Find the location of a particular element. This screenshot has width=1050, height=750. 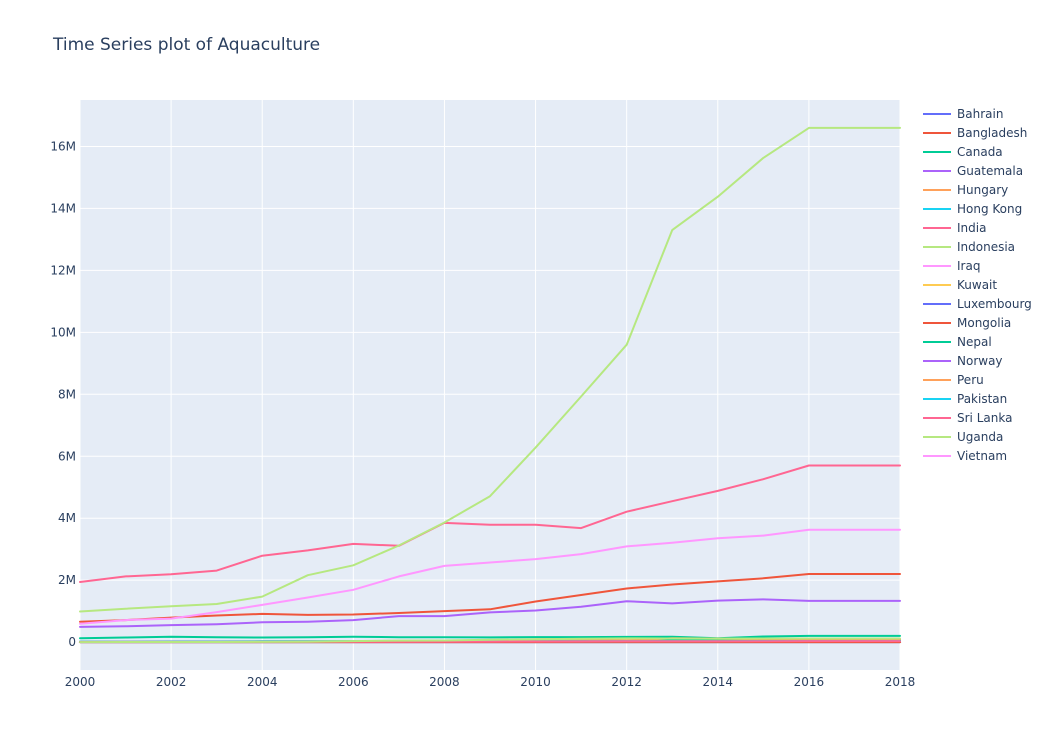

x-axis-ticks: 2000 2002 2004 2006 2008 2010 2012 2014 2016 2018 is located at coordinates (490, 682).